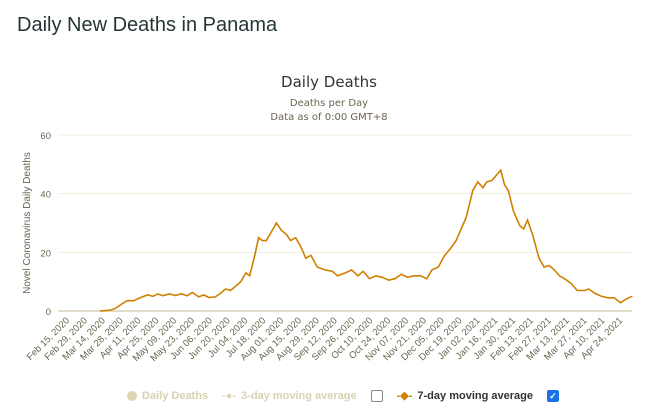 This screenshot has width=656, height=414. I want to click on legend-label: 3-day moving average, so click(299, 395).